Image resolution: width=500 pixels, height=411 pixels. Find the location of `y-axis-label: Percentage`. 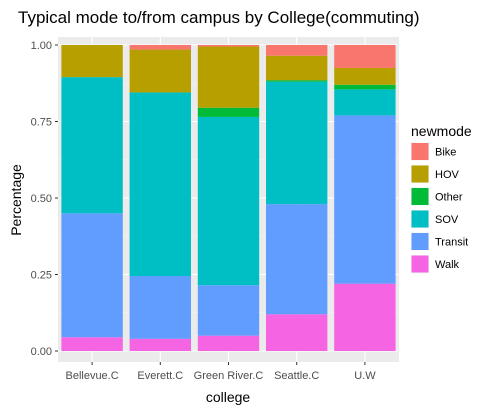

y-axis-label: Percentage is located at coordinates (16, 200).